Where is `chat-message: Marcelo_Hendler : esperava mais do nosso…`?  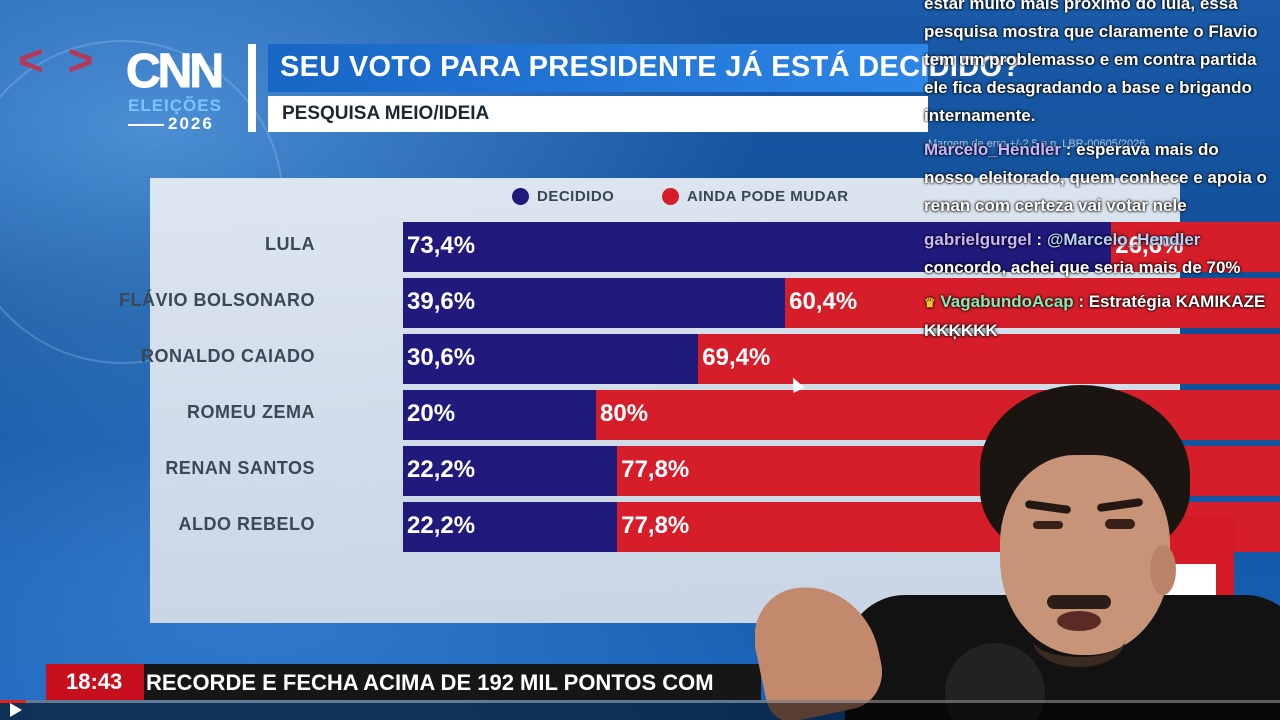
chat-message: Marcelo_Hendler : esperava mais do nosso… is located at coordinates (1096, 178).